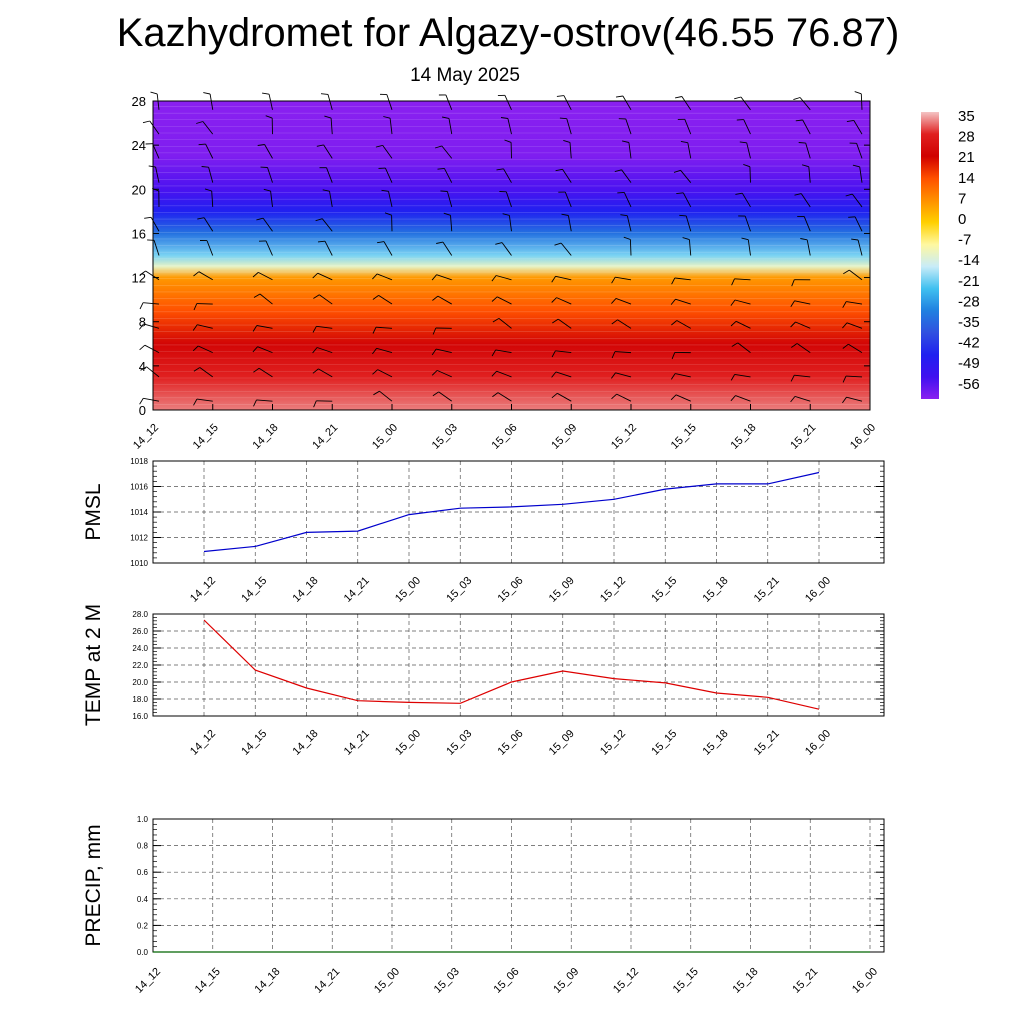 The width and height of the screenshot is (1024, 1024). I want to click on x-tick-label: 15_00, so click(385, 437).